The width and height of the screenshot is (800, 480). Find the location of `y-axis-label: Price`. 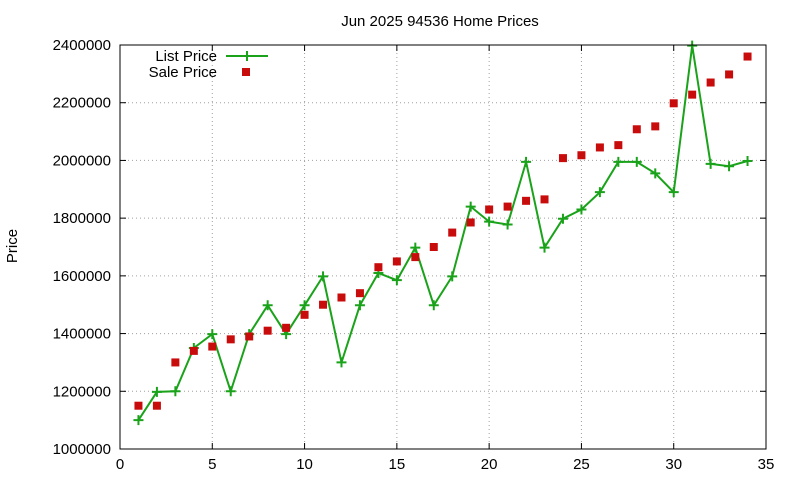

y-axis-label: Price is located at coordinates (12, 246).